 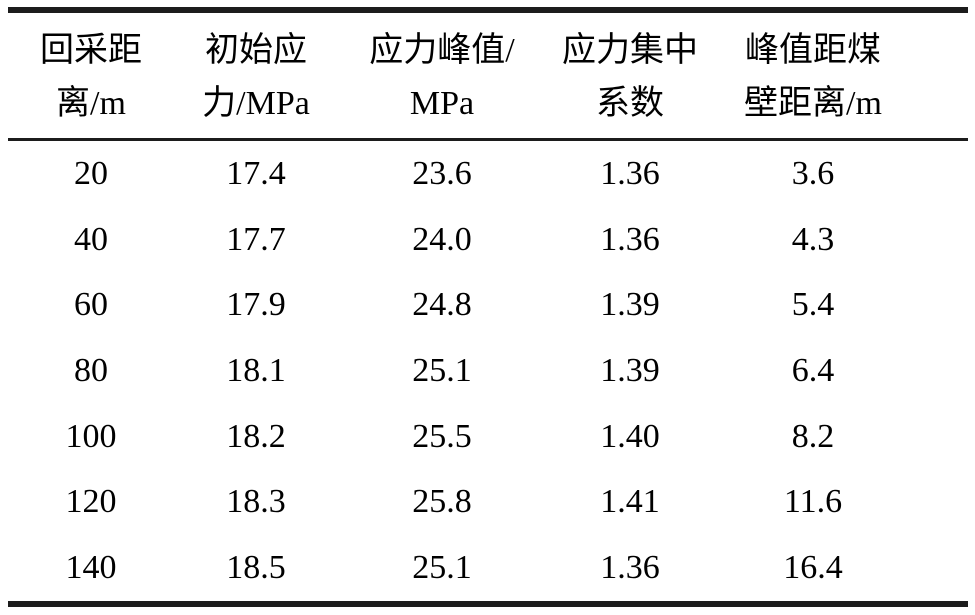 What do you see at coordinates (442, 305) in the screenshot?
I see `table-cell: 24.8` at bounding box center [442, 305].